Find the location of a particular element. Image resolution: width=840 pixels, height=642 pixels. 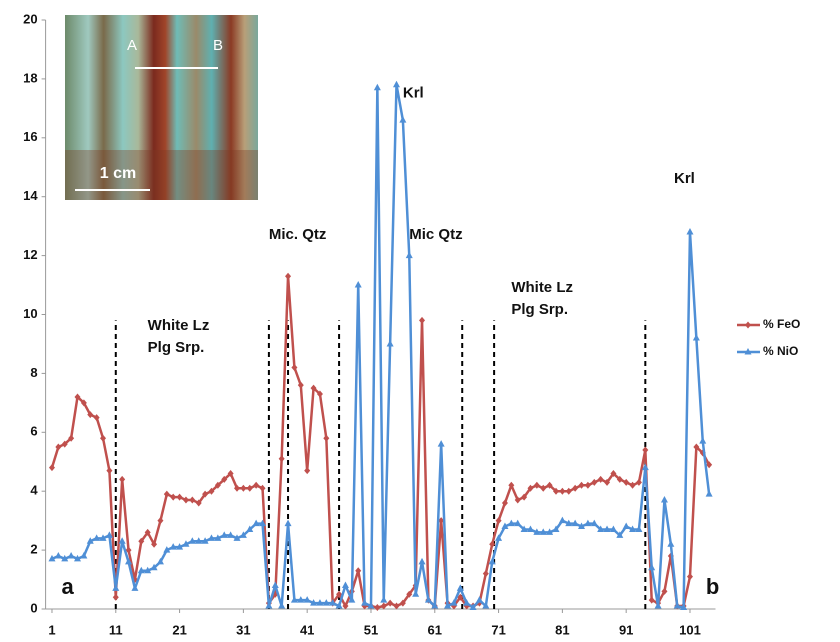

x-tick-label: 71 is located at coordinates (498, 629).